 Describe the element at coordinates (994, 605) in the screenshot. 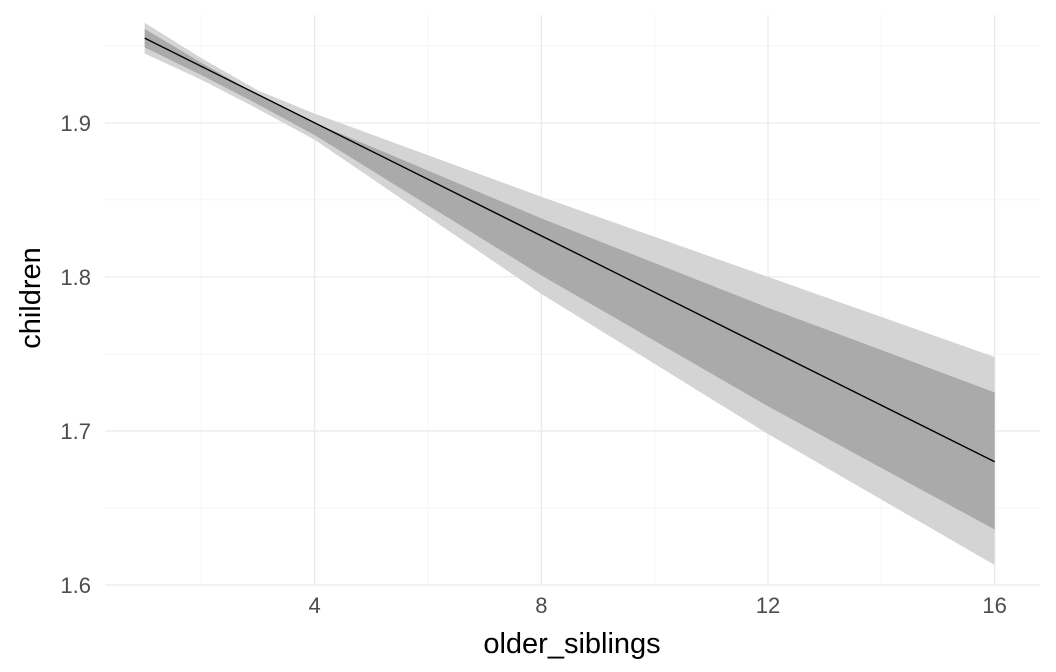

I see `x-tick-label-3: 16` at that location.